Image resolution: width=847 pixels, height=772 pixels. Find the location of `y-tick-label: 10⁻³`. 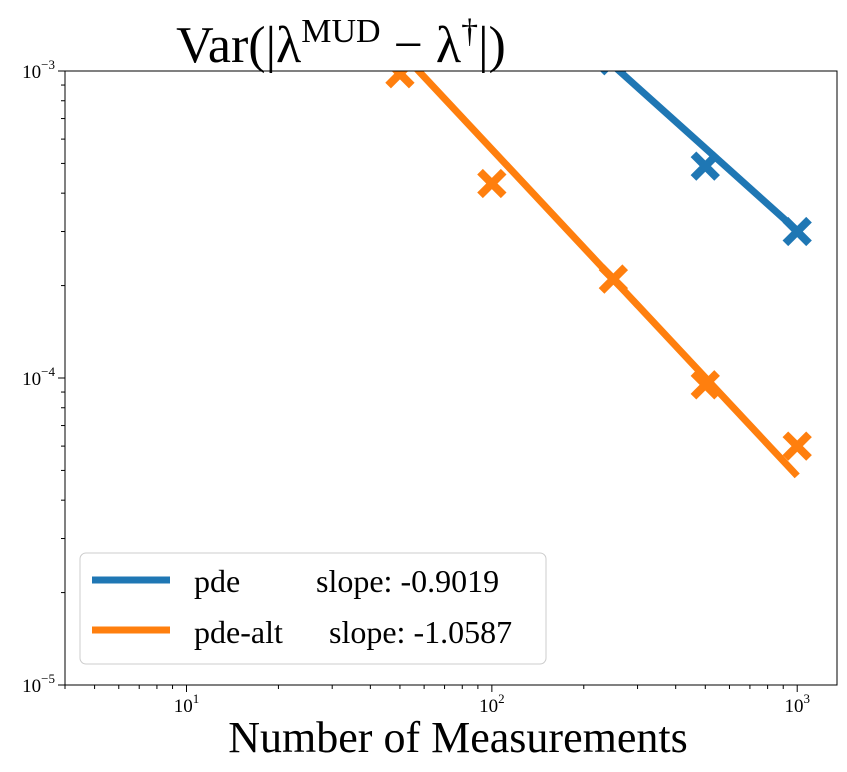

y-tick-label: 10⁻³ is located at coordinates (38, 70).